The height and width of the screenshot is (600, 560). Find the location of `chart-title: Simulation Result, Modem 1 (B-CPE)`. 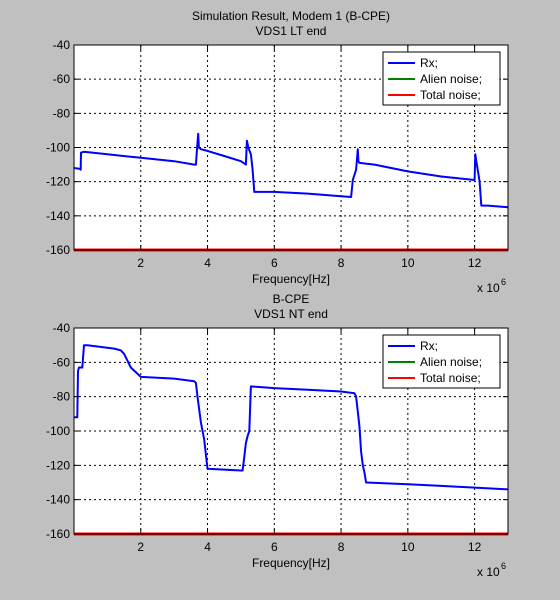

chart-title: Simulation Result, Modem 1 (B-CPE) is located at coordinates (291, 16).